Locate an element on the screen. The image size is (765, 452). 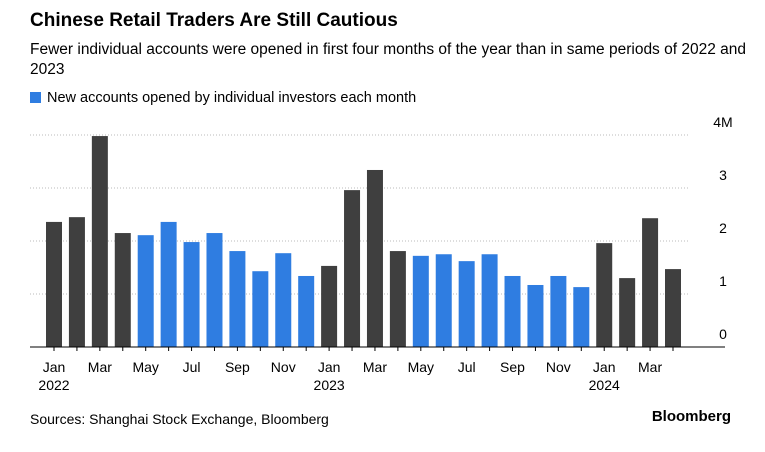
y-tick-label: 2 is located at coordinates (723, 228).